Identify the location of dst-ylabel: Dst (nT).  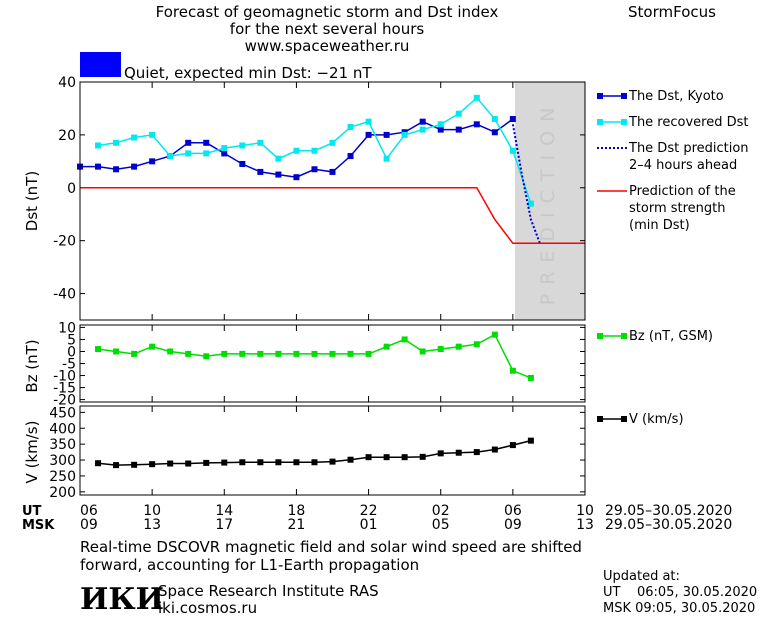
(32, 201).